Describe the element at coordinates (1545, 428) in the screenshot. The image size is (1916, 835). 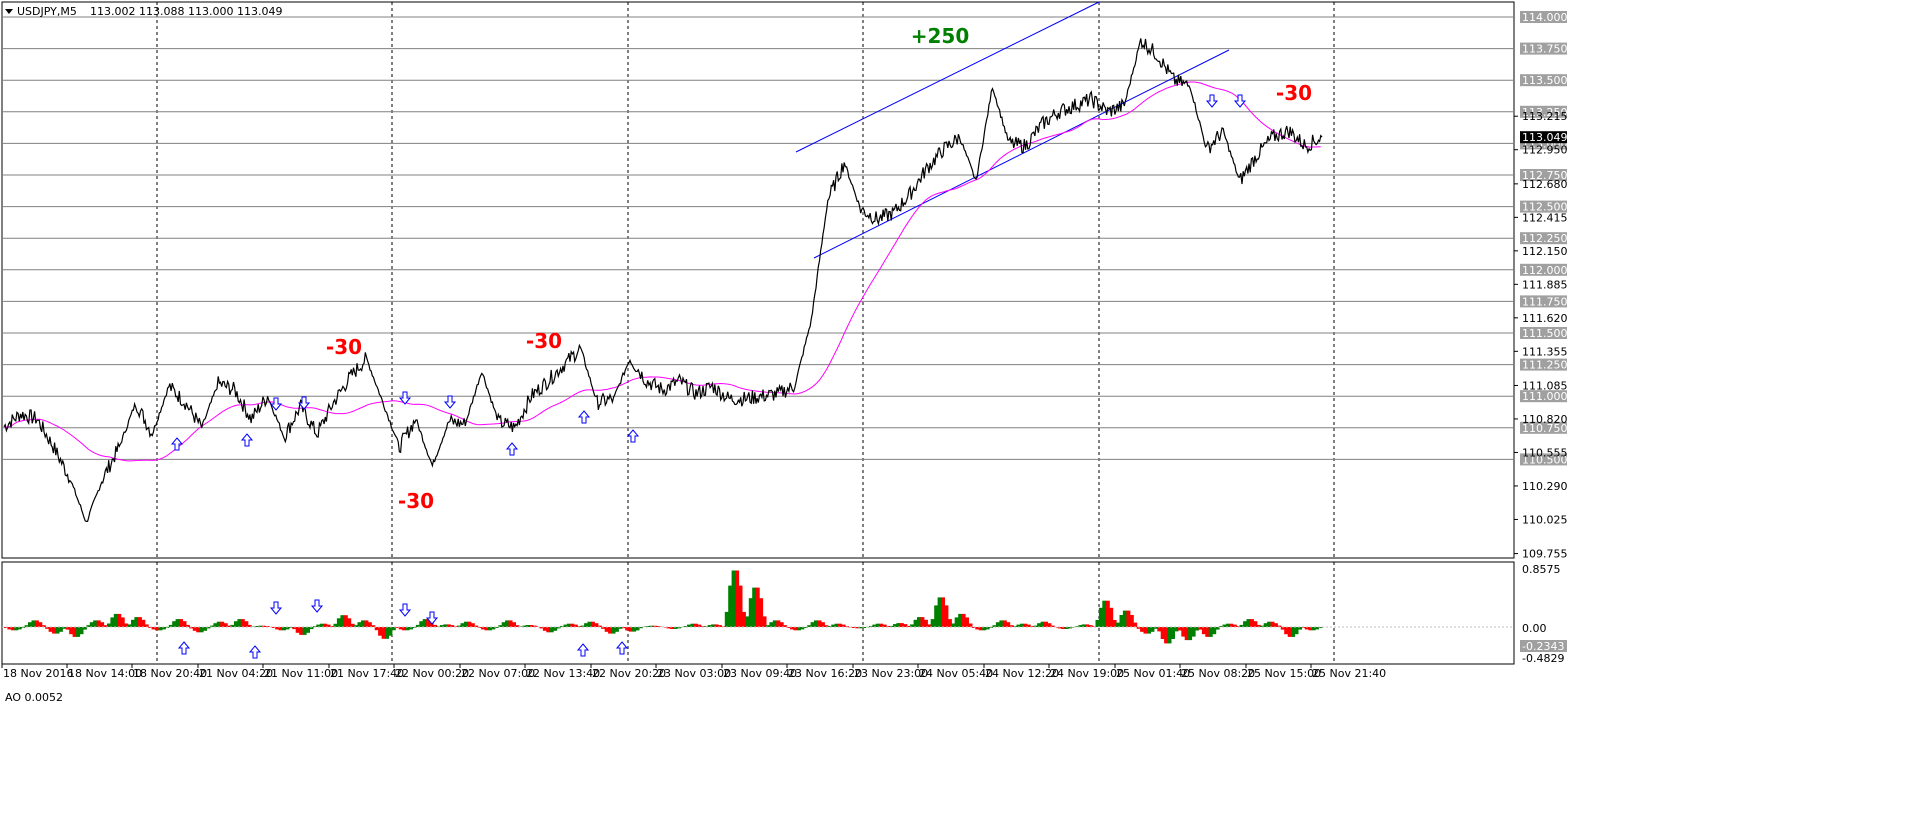
I see `price-level-label: 110.750` at that location.